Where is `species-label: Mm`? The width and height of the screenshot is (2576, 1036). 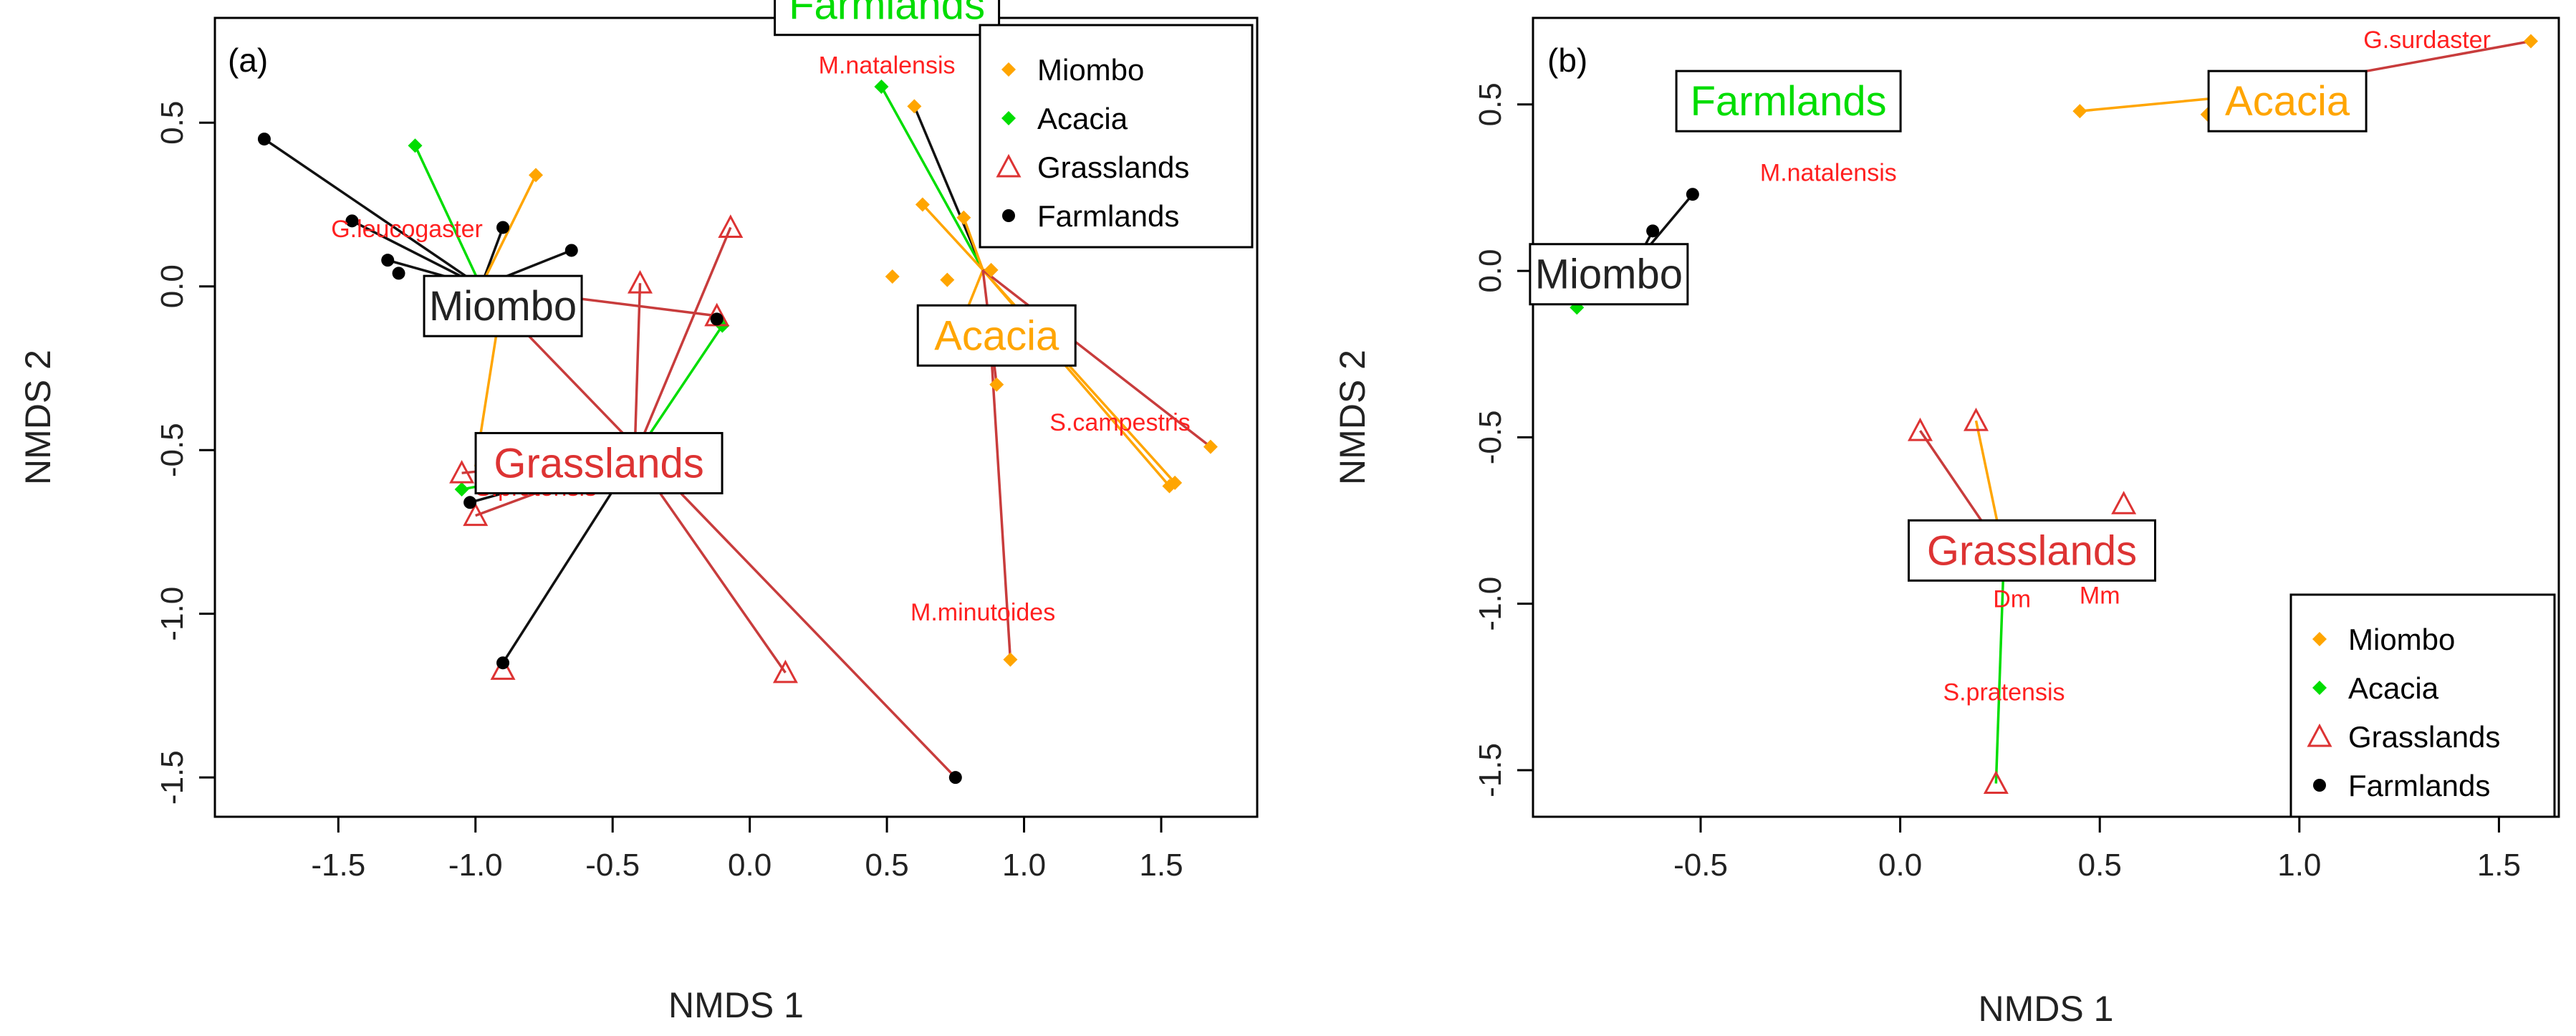
species-label: Mm is located at coordinates (2100, 596).